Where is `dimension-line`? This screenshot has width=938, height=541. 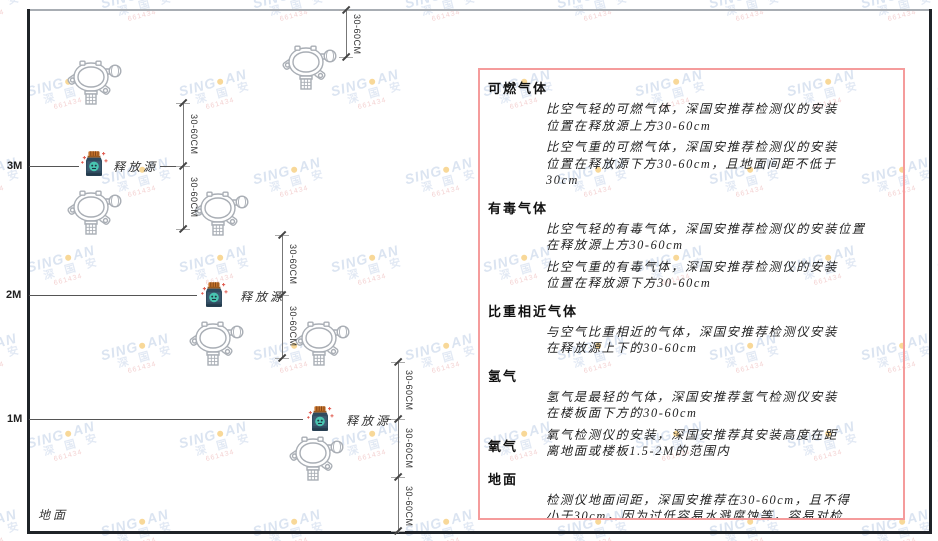 dimension-line is located at coordinates (282, 296).